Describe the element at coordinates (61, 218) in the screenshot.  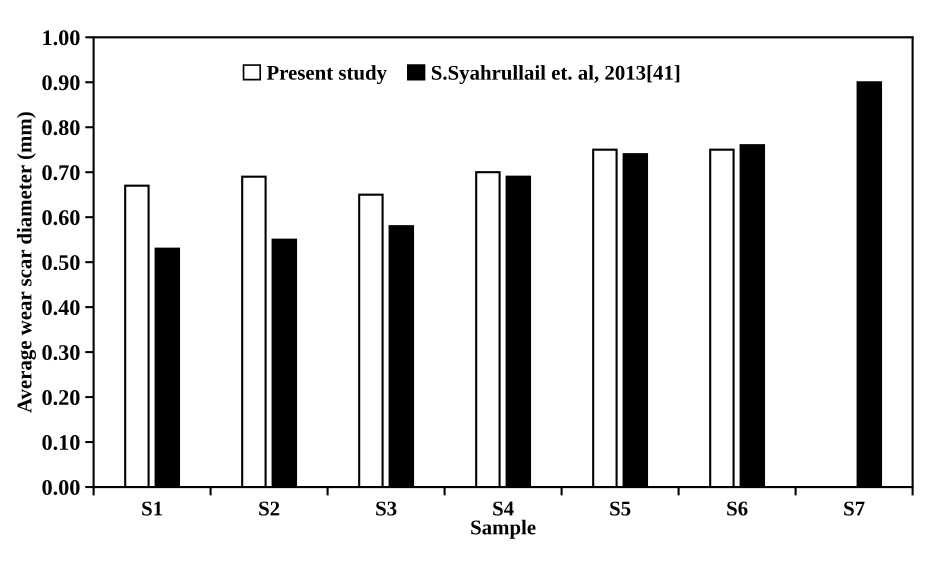
I see `y-tick-label: 0.60` at that location.